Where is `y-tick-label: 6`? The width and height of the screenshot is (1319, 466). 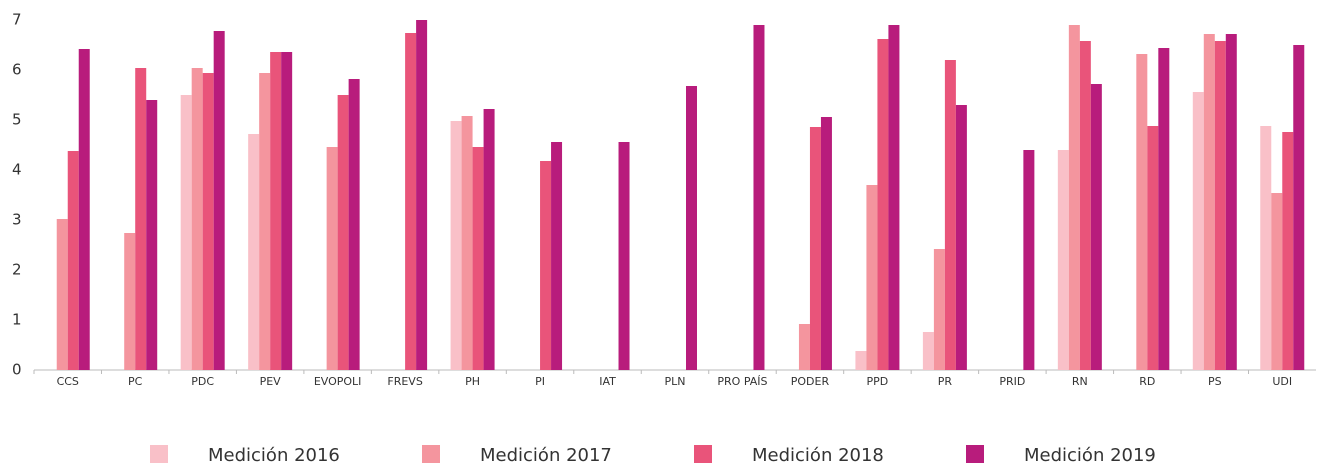
y-tick-label: 6 is located at coordinates (17, 70).